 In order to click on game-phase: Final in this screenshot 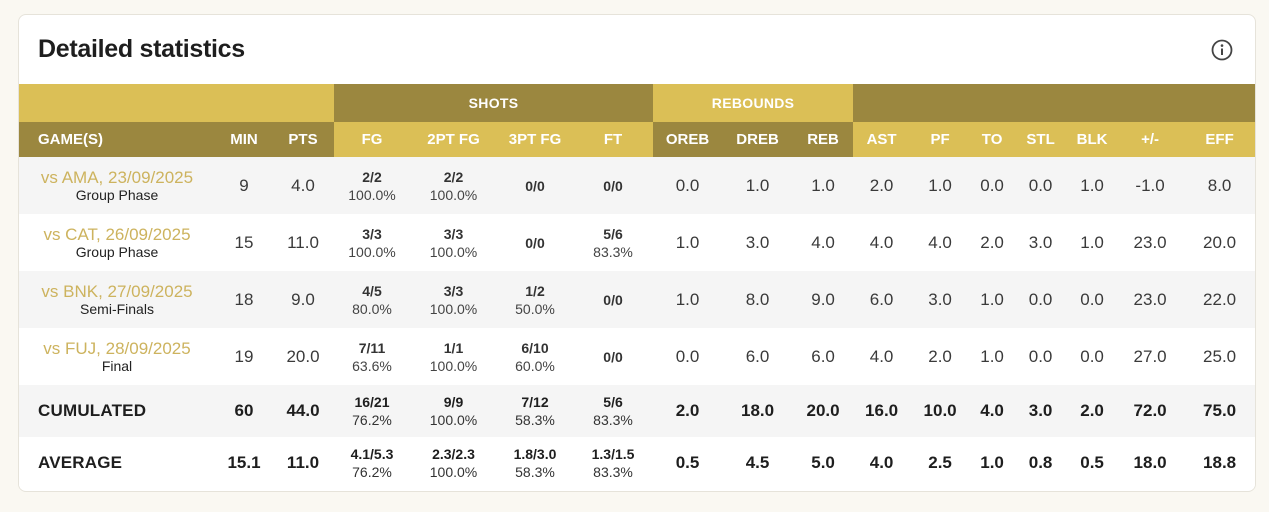, I will do `click(117, 365)`.